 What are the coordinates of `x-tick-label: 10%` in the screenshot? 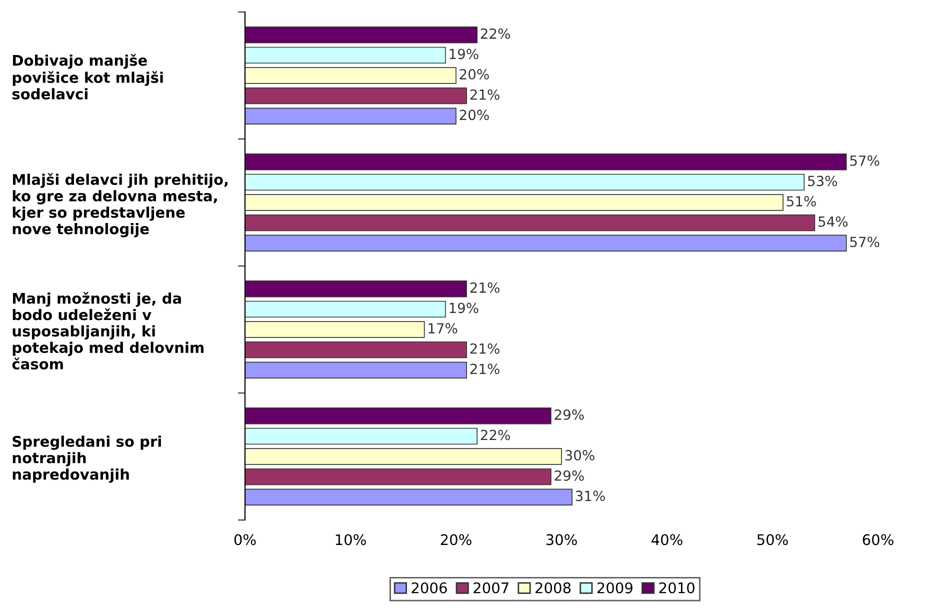 It's located at (351, 540).